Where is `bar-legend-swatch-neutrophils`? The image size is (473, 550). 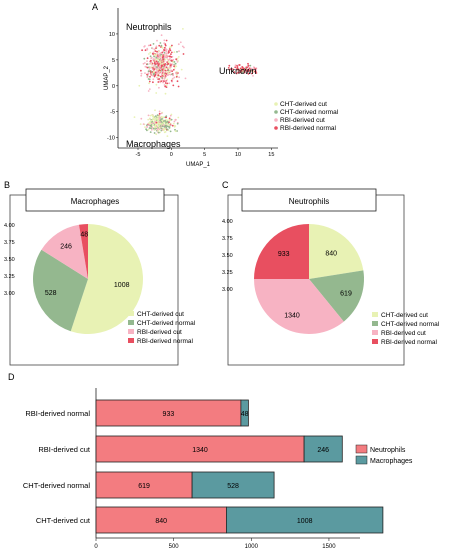 bar-legend-swatch-neutrophils is located at coordinates (361, 449).